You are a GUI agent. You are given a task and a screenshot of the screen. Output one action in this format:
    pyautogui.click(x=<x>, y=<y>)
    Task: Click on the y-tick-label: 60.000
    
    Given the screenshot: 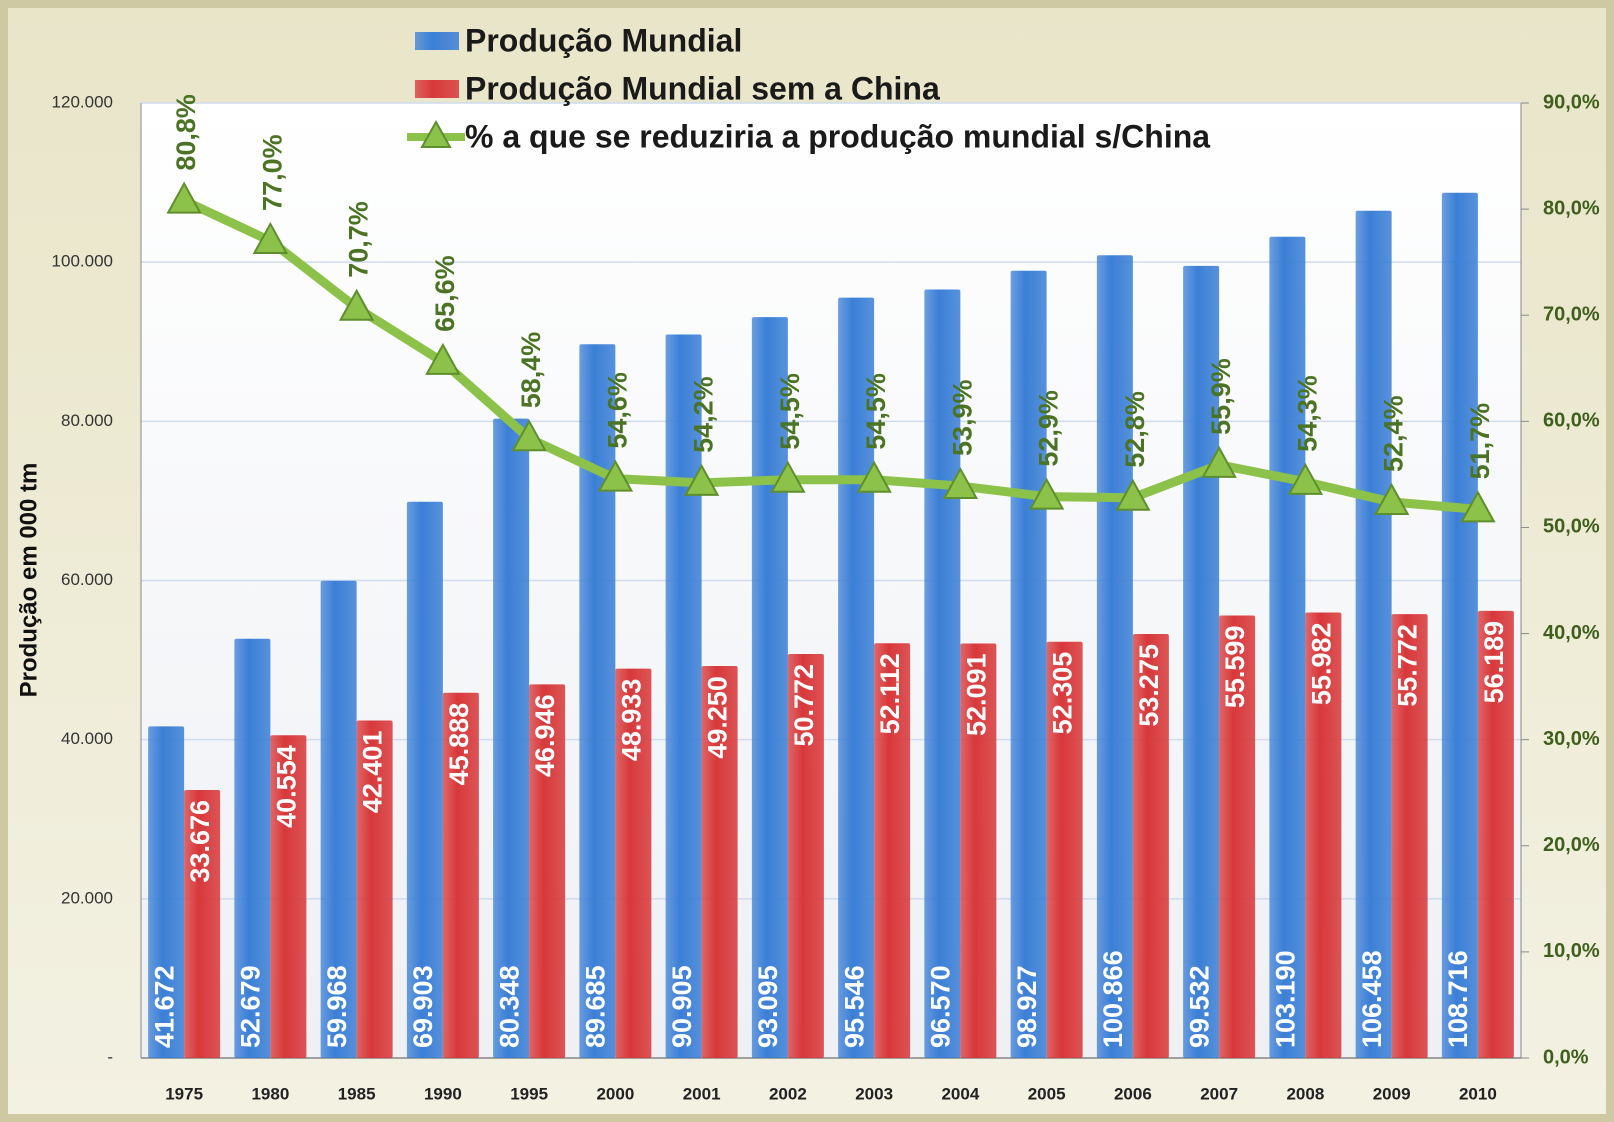 What is the action you would take?
    pyautogui.click(x=87, y=579)
    